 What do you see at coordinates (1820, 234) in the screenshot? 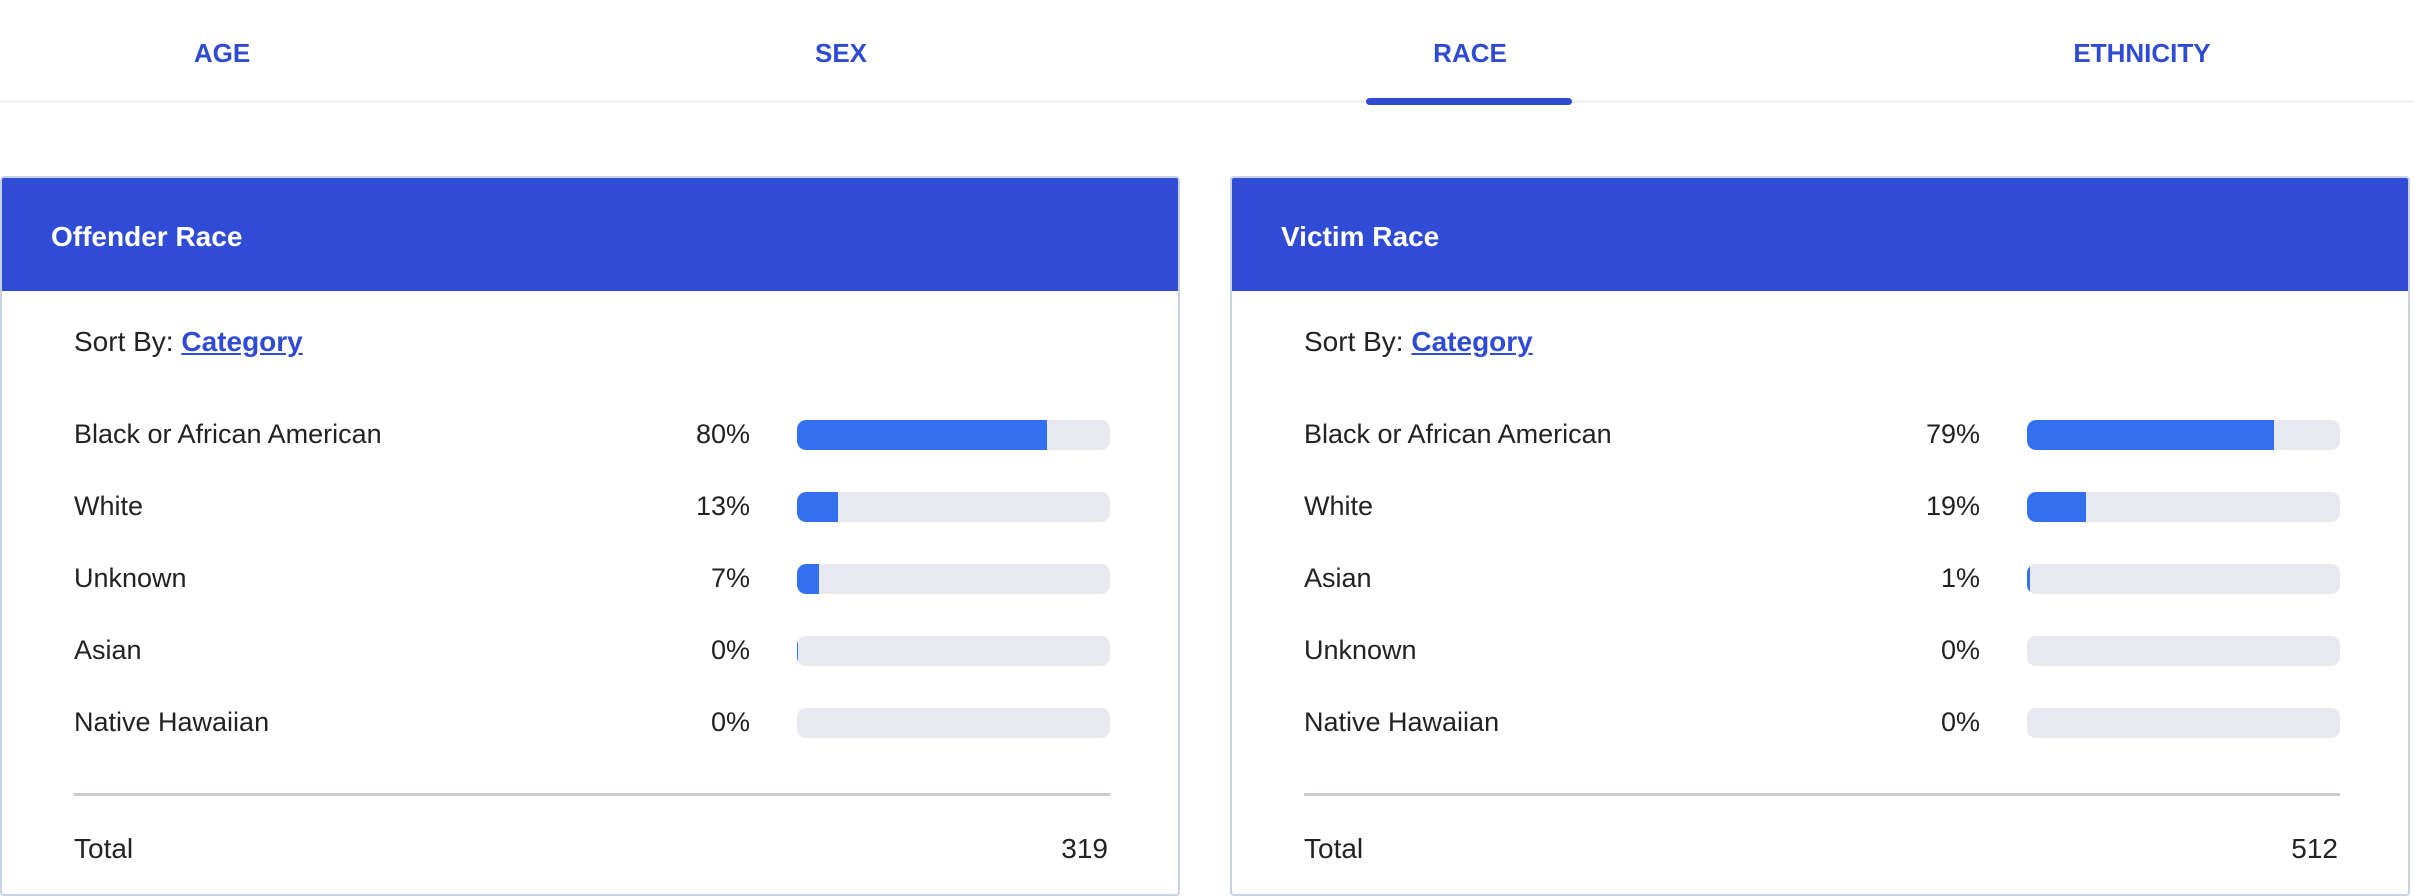
I see `card-title: Victim Race` at bounding box center [1820, 234].